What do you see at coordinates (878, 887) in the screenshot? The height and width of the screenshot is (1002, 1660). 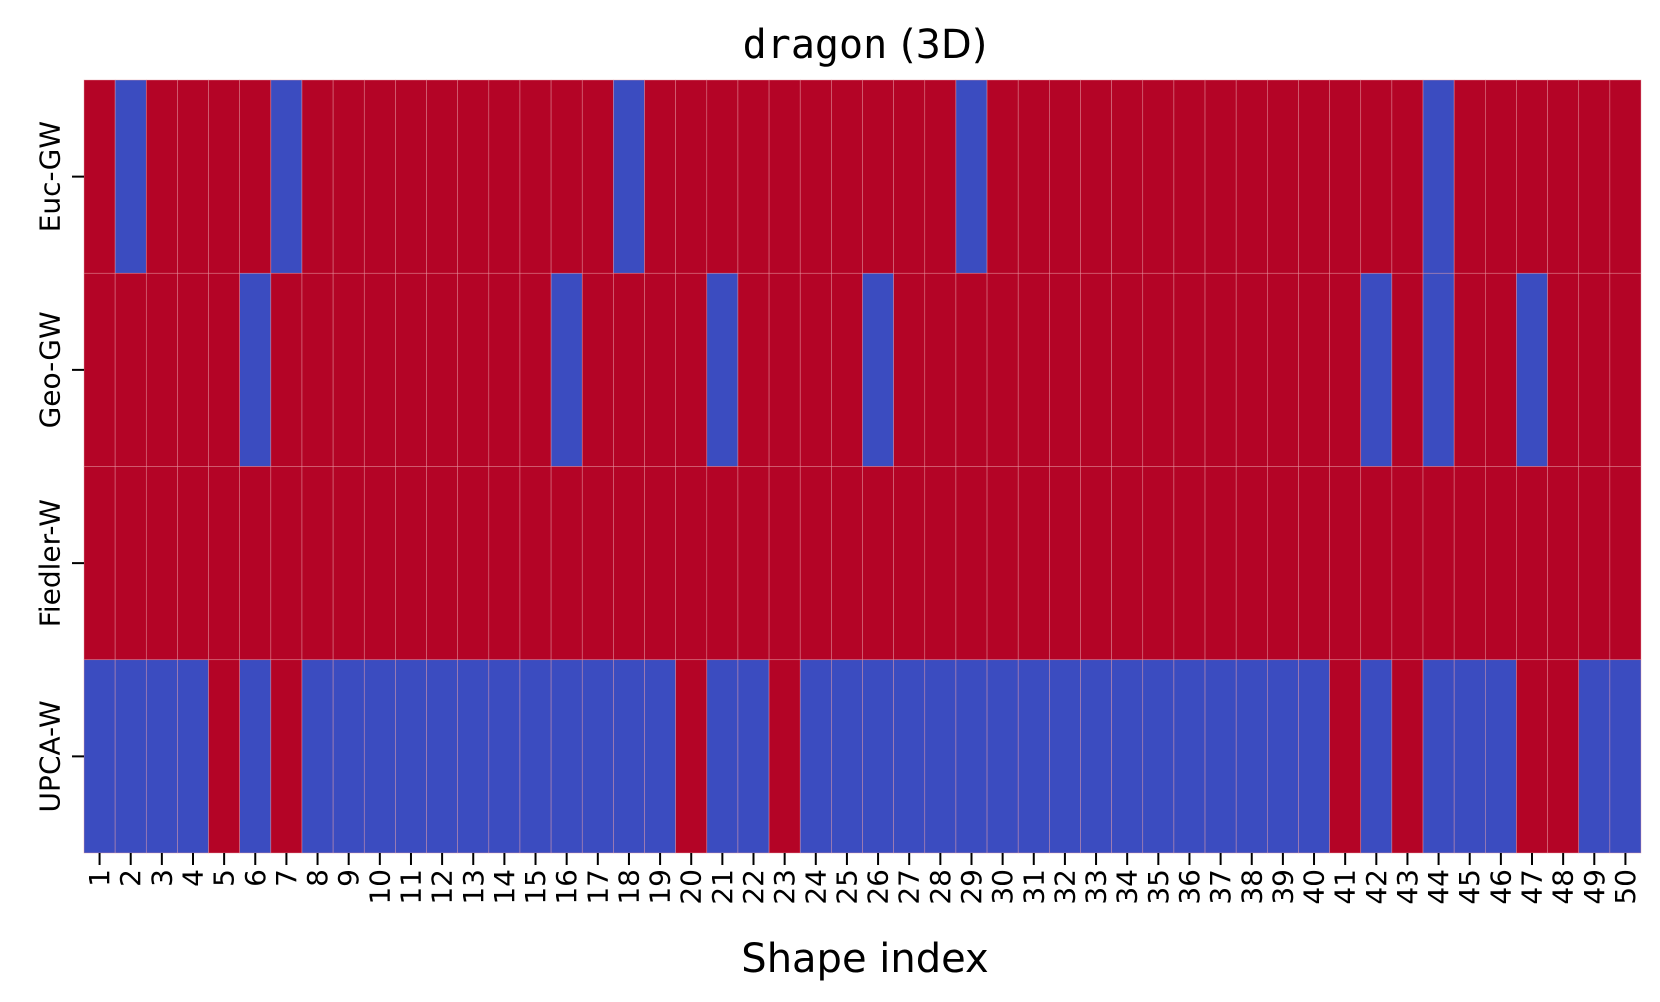 I see `x-tick-label: 26` at bounding box center [878, 887].